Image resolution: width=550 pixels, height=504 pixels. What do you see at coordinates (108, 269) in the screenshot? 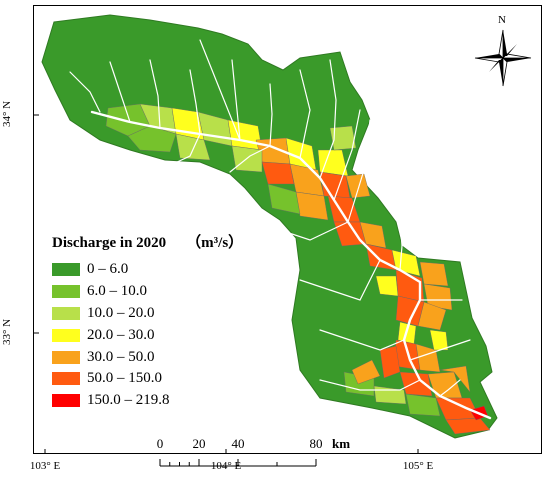
I see `legend-label: 0 – 6.0` at bounding box center [108, 269].